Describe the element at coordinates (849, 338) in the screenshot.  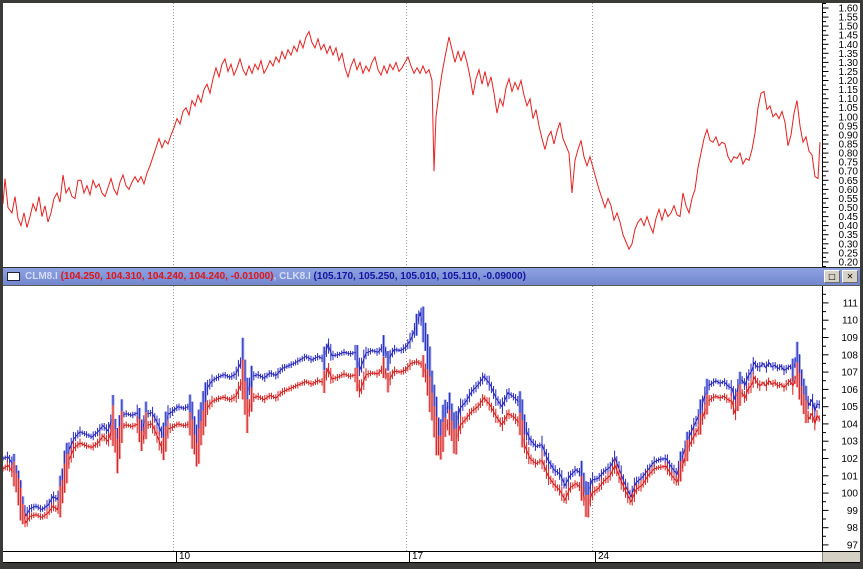
I see `price-scale-label: 109` at that location.